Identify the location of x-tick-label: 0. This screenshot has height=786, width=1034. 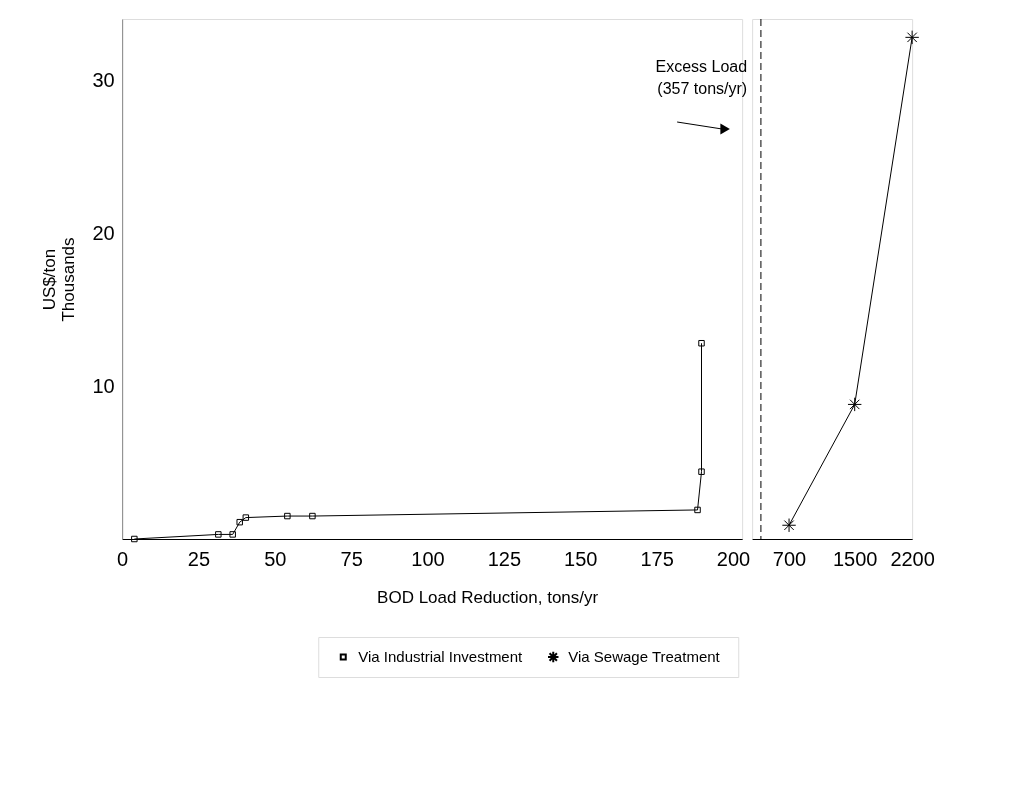
(123, 558).